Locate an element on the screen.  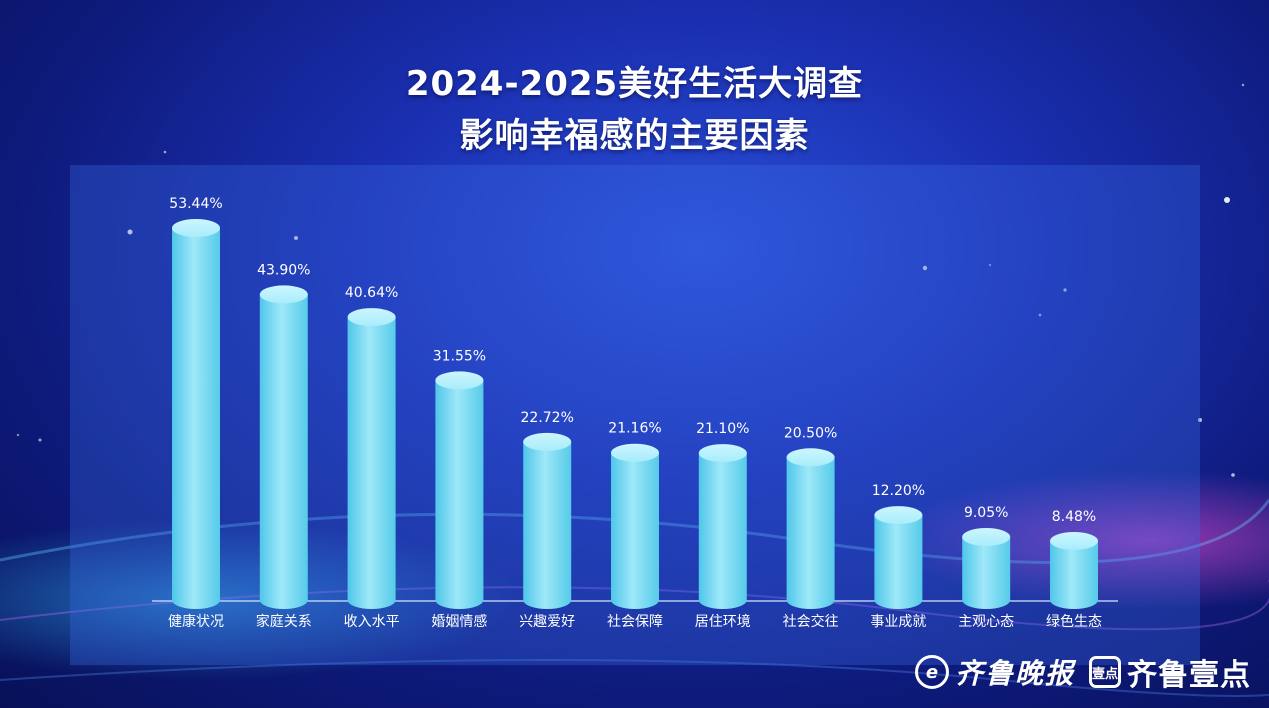
qilu-evening-news-text: 齐鲁晚报 is located at coordinates (1014, 673).